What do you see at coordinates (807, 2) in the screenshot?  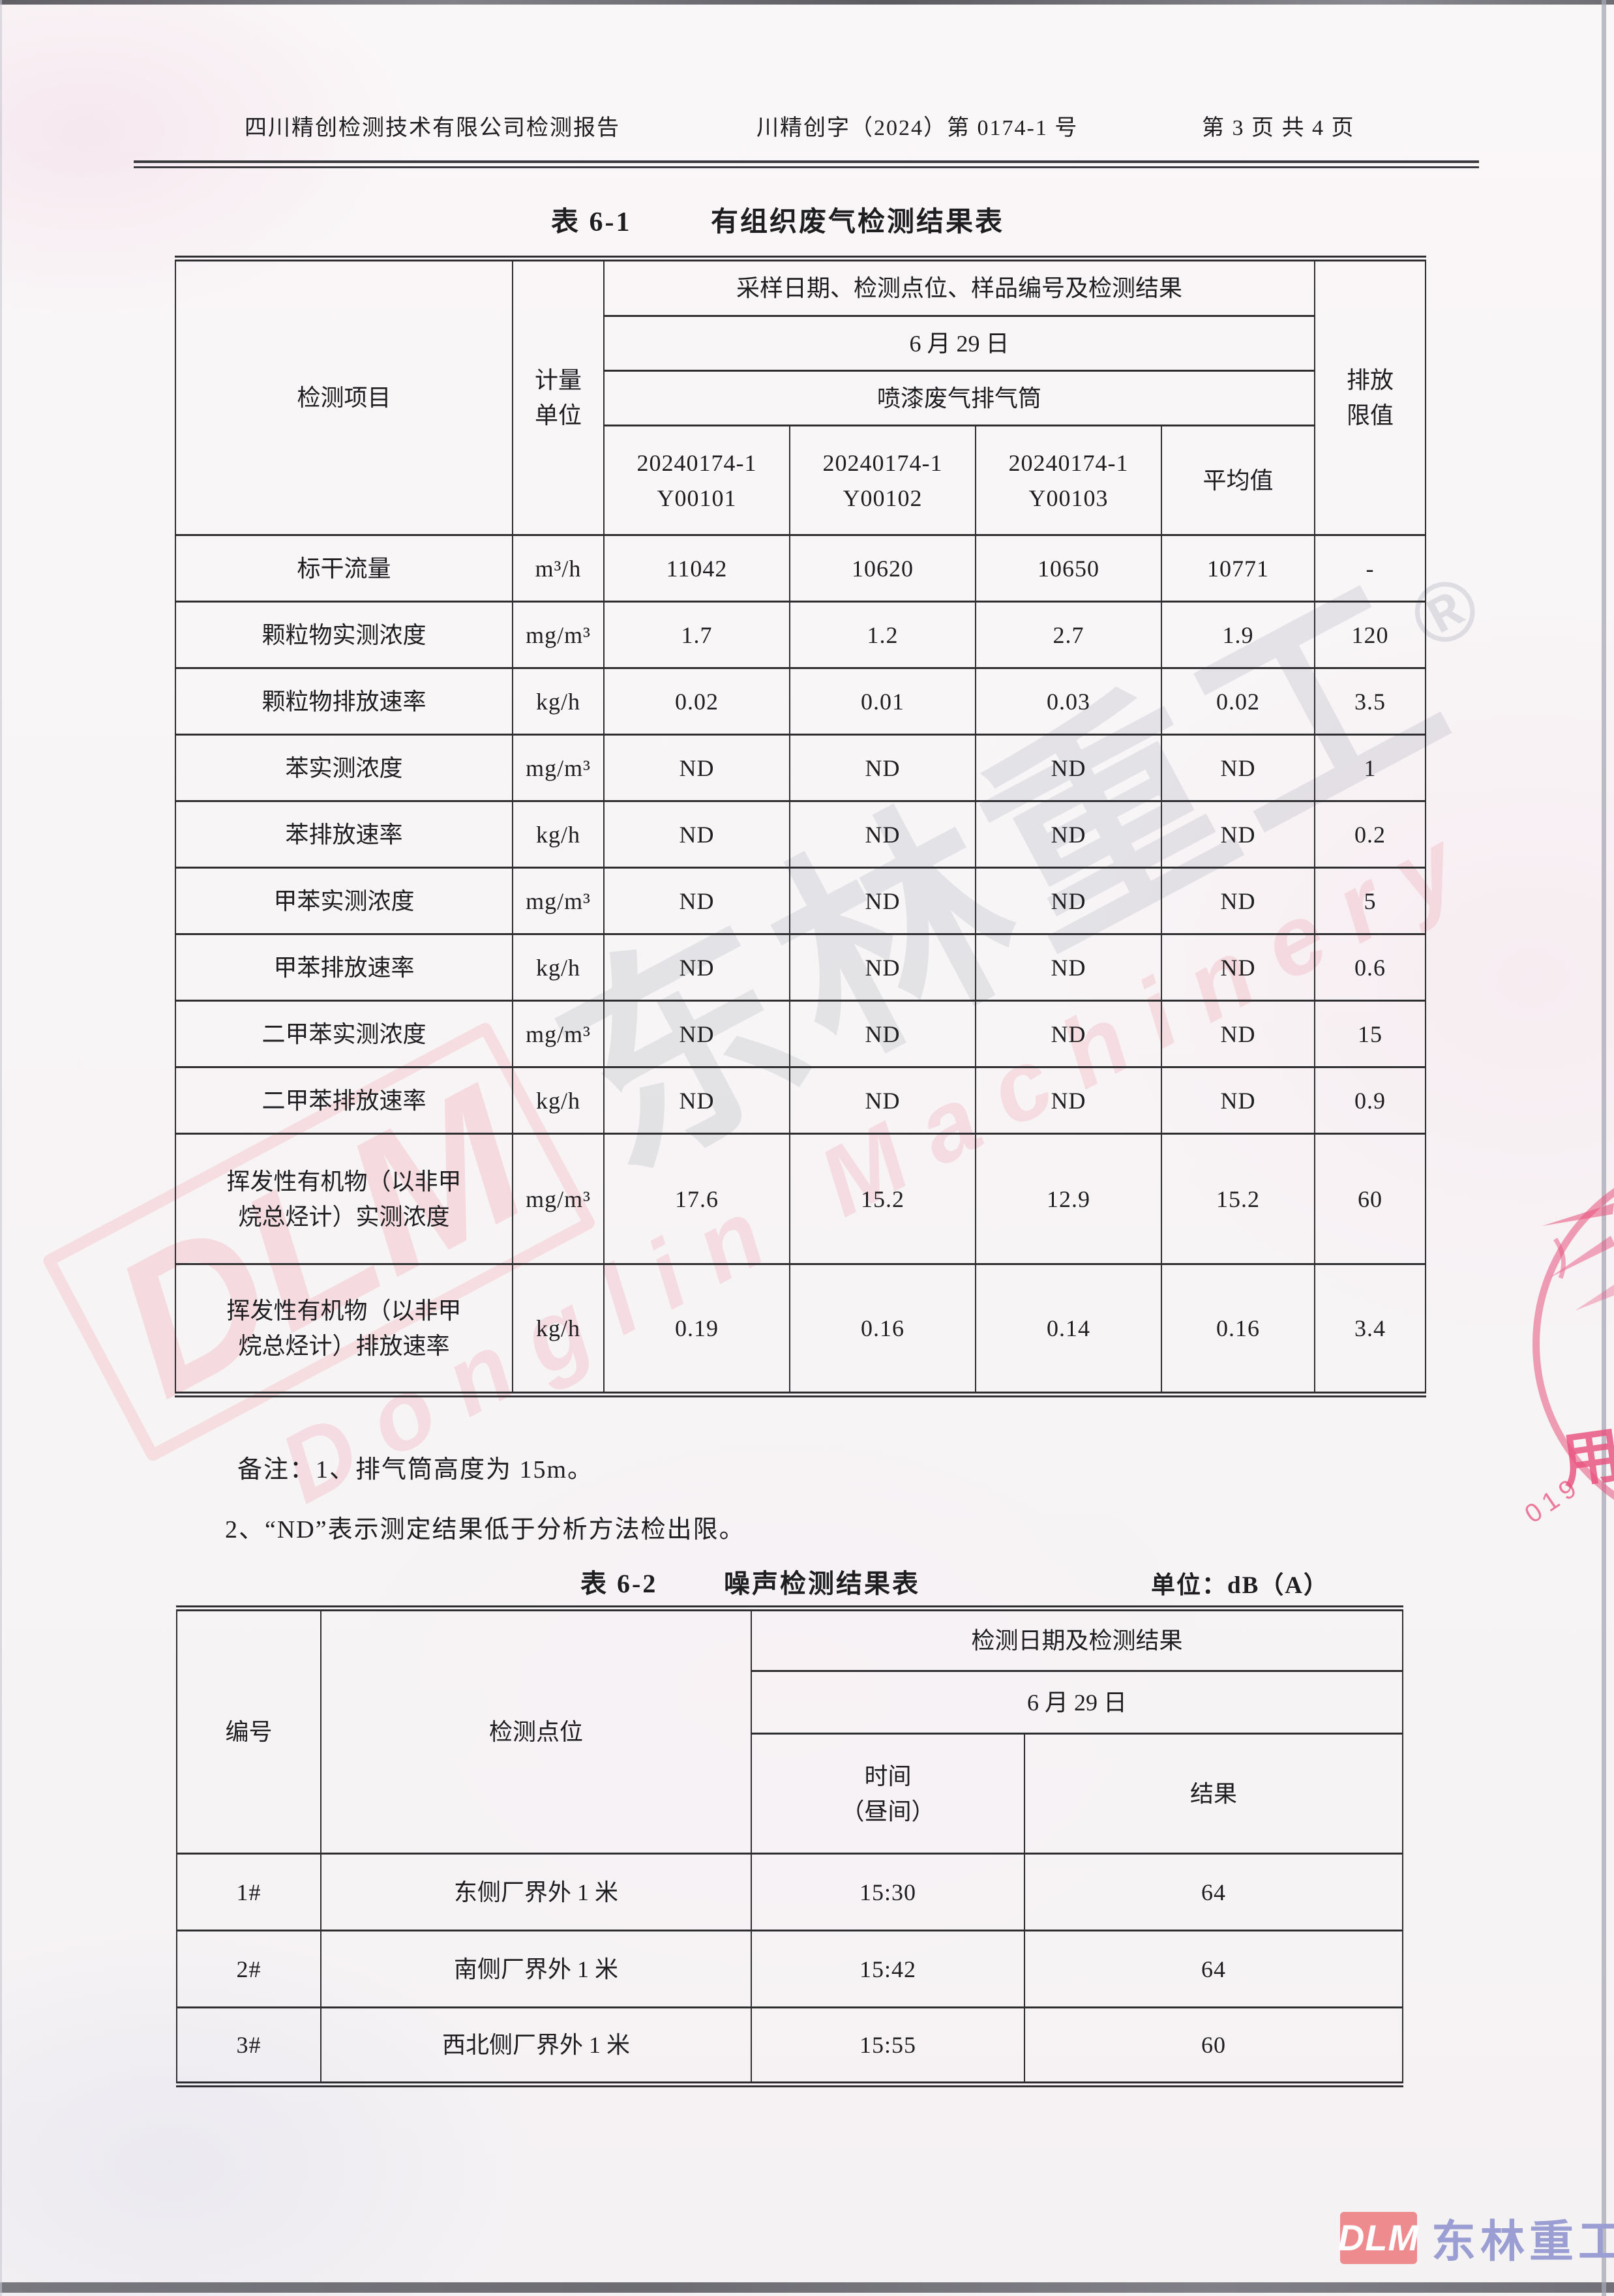 I see `scan-edge-top` at bounding box center [807, 2].